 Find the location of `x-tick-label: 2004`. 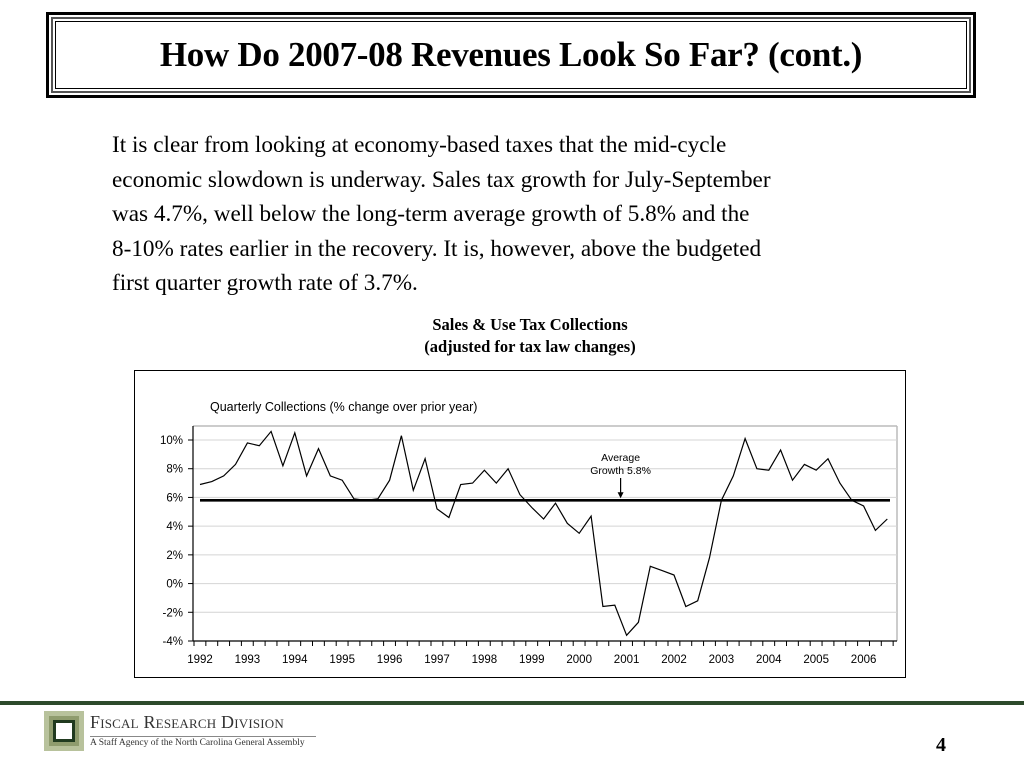

x-tick-label: 2004 is located at coordinates (769, 660).